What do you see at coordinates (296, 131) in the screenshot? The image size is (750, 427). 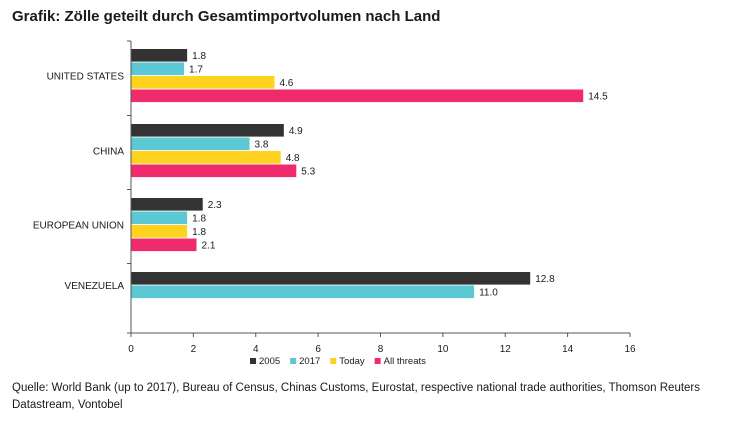 I see `data-label: 4.9` at bounding box center [296, 131].